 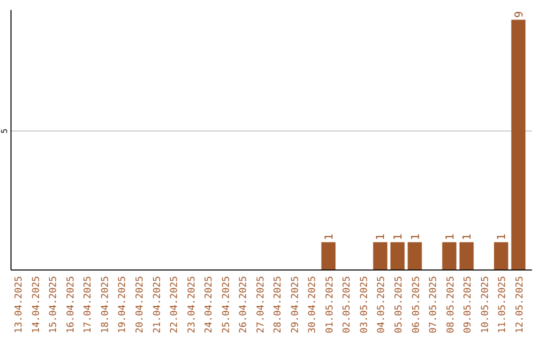 I want to click on x-tick-label: 05.05.2025, so click(x=399, y=305).